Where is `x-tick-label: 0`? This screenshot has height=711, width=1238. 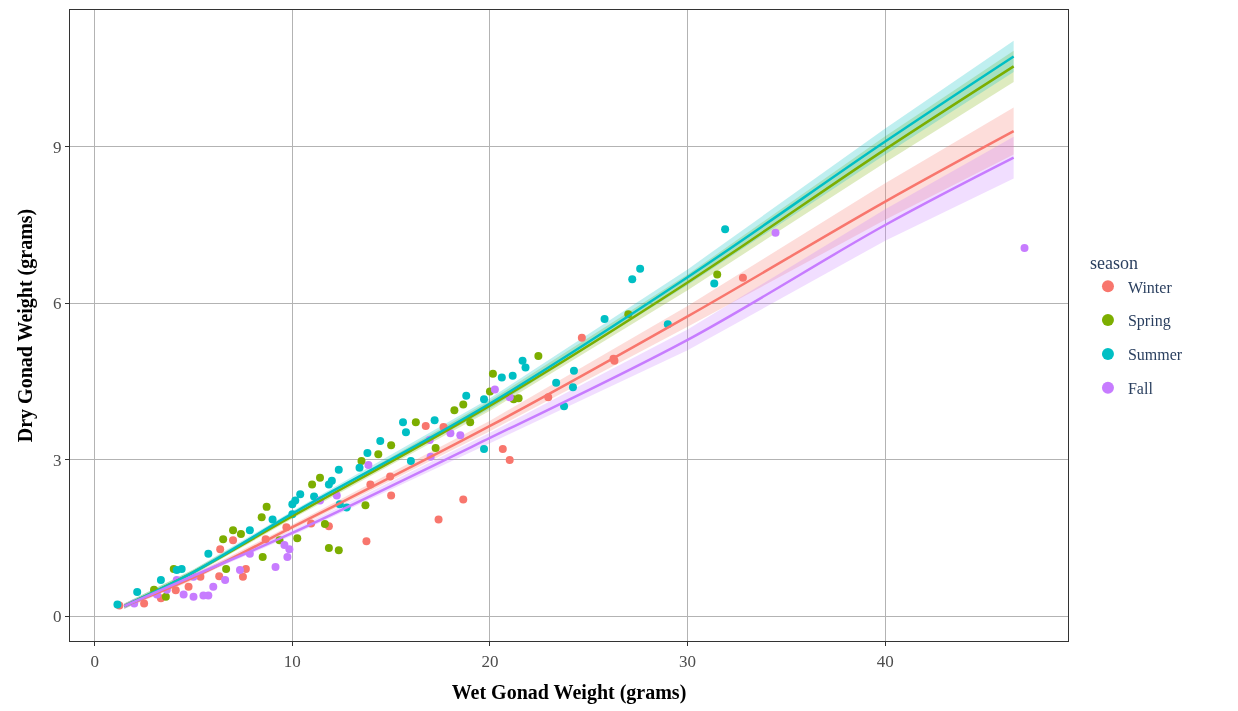
x-tick-label: 0 is located at coordinates (94, 661).